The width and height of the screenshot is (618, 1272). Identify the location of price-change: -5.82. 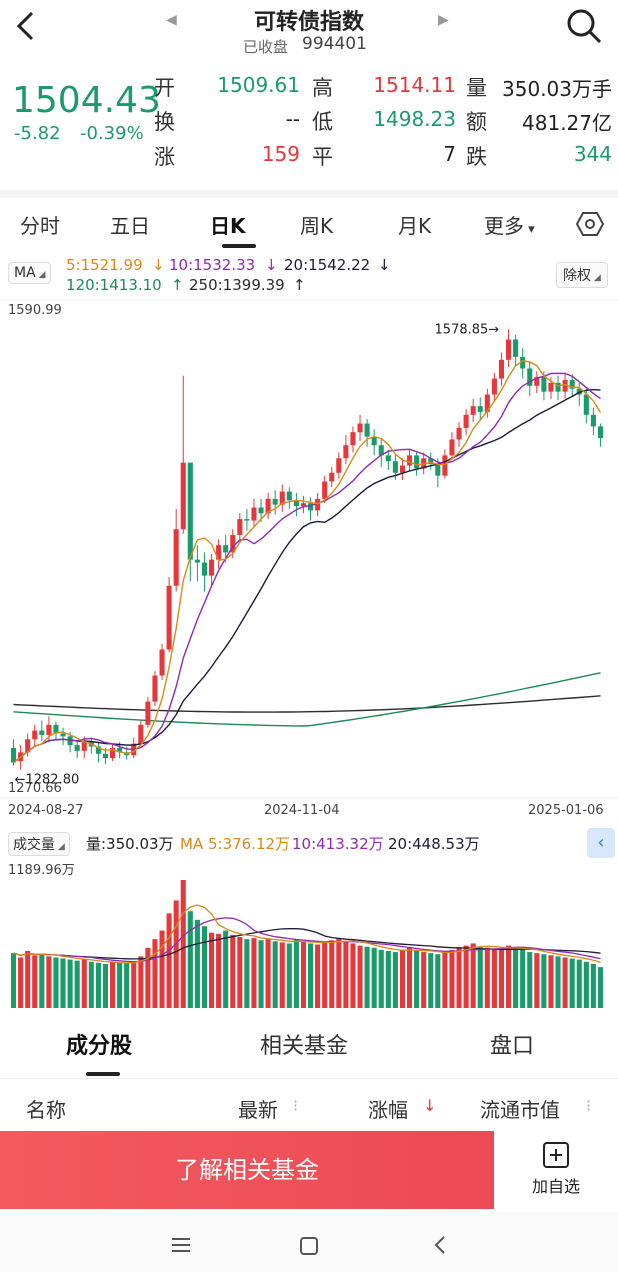
(37, 133).